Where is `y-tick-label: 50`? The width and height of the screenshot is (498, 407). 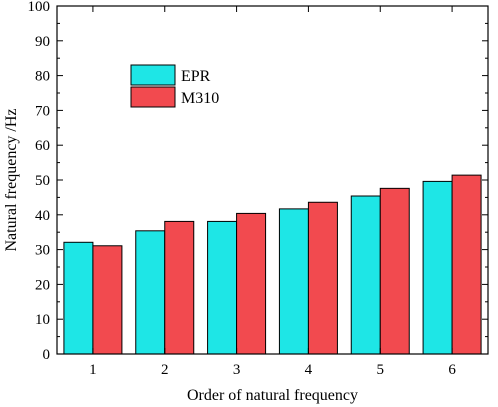
y-tick-label: 50 is located at coordinates (42, 181).